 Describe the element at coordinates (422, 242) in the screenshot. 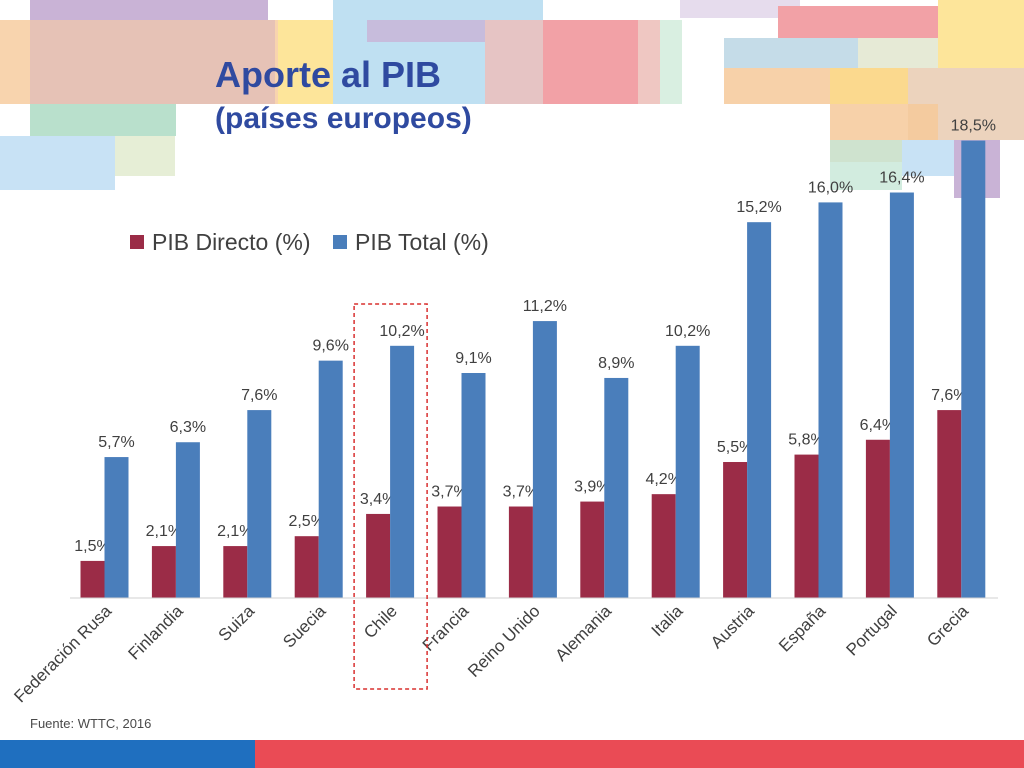

I see `legend-label-total: PIB Total (%)` at that location.